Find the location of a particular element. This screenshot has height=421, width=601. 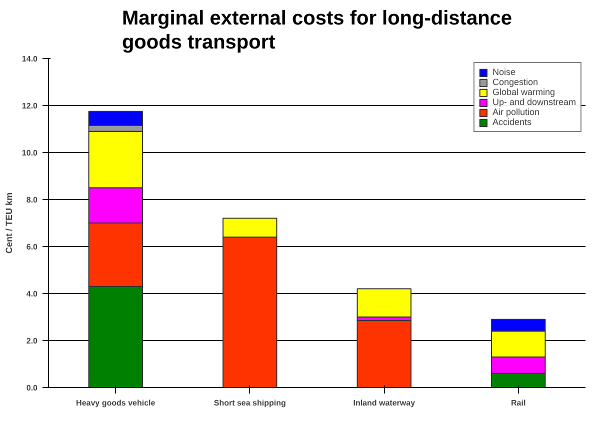

x-tick-label: Heavy goods vehicle is located at coordinates (116, 403).